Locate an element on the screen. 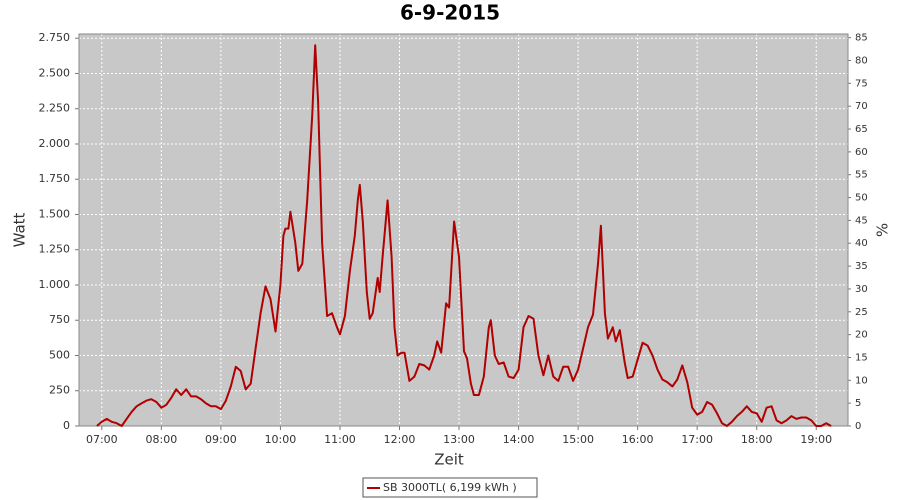 This screenshot has width=900, height=500. y2-tick-label: 10 is located at coordinates (861, 380).